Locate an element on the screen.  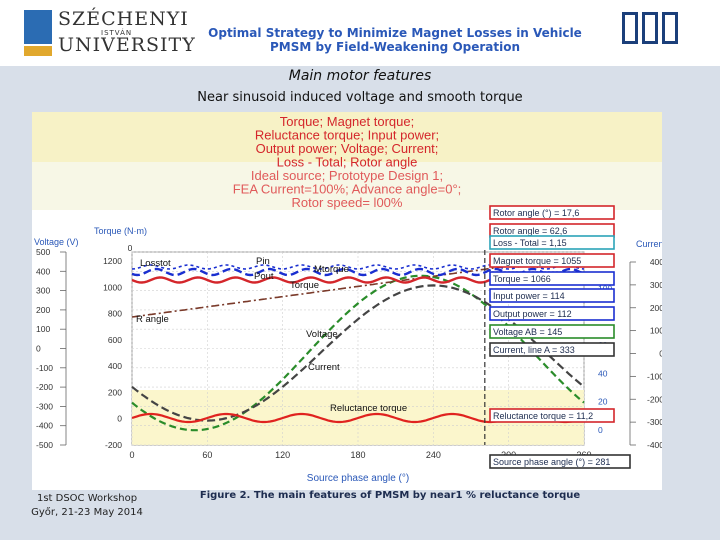
footer-place-date: Győr, 21-23 May 2014 is located at coordinates (87, 512).